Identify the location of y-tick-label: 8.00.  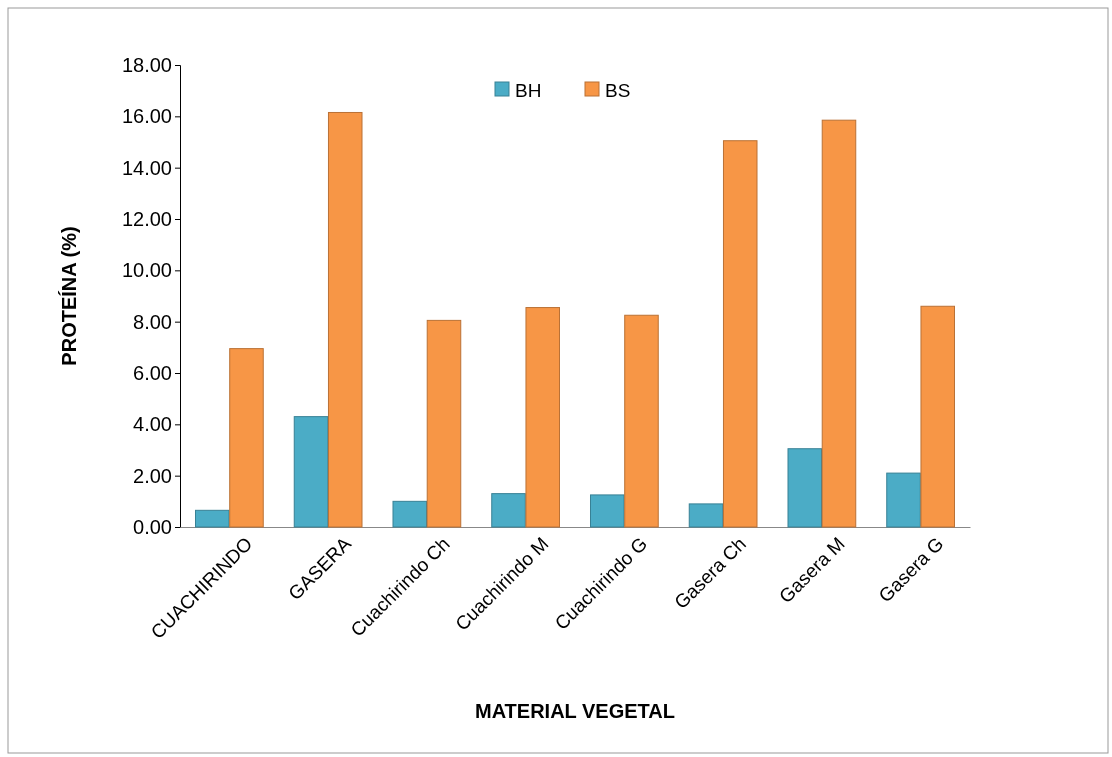
(152, 321).